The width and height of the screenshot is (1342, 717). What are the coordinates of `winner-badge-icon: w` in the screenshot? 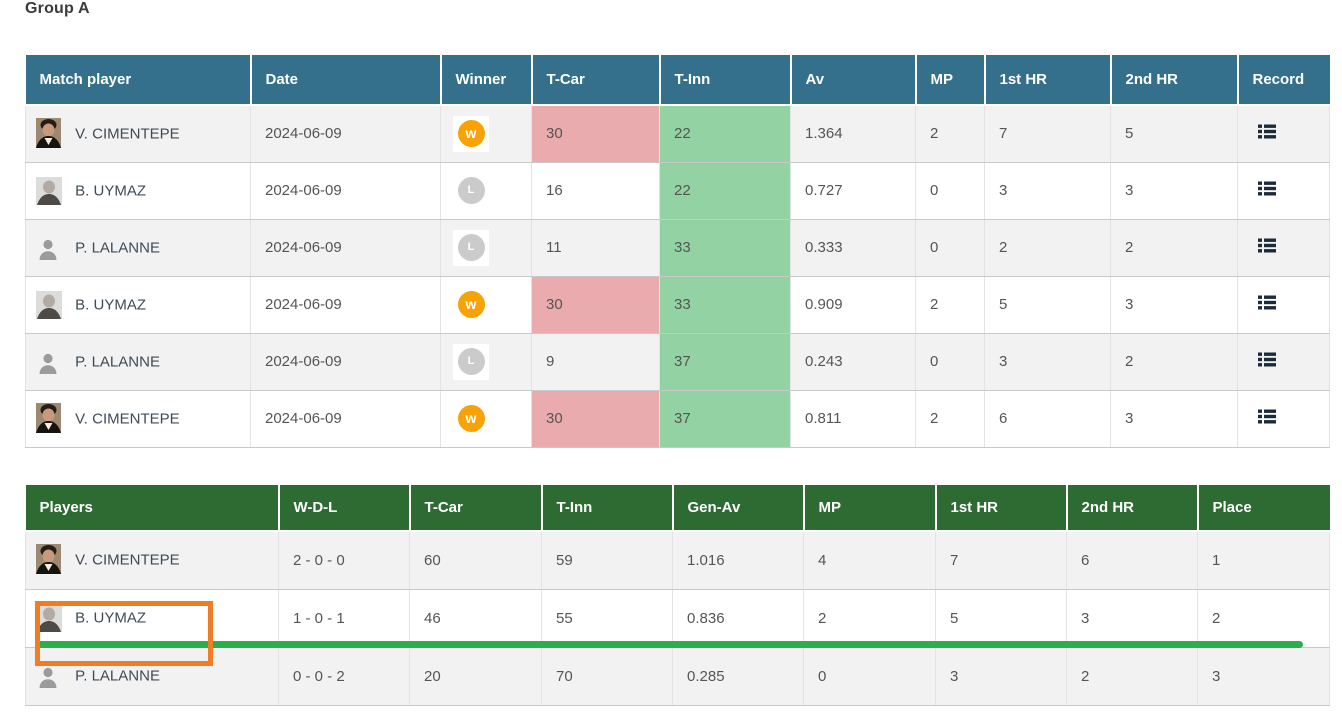 It's located at (471, 134).